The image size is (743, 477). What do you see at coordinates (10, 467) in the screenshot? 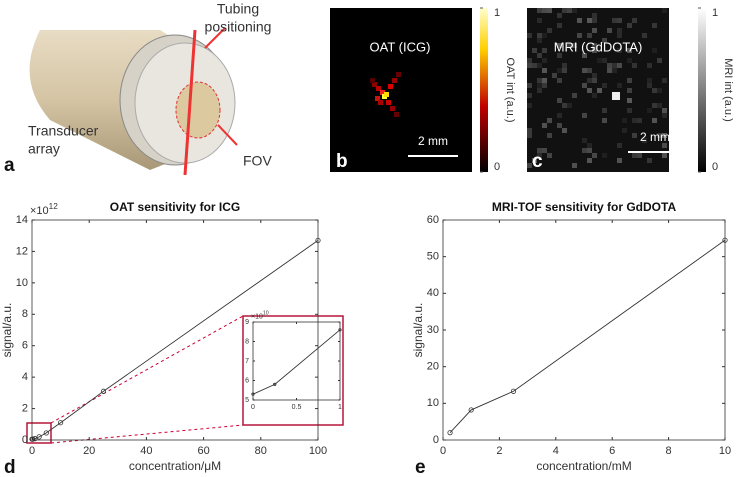
I see `panel-letter: d` at bounding box center [10, 467].